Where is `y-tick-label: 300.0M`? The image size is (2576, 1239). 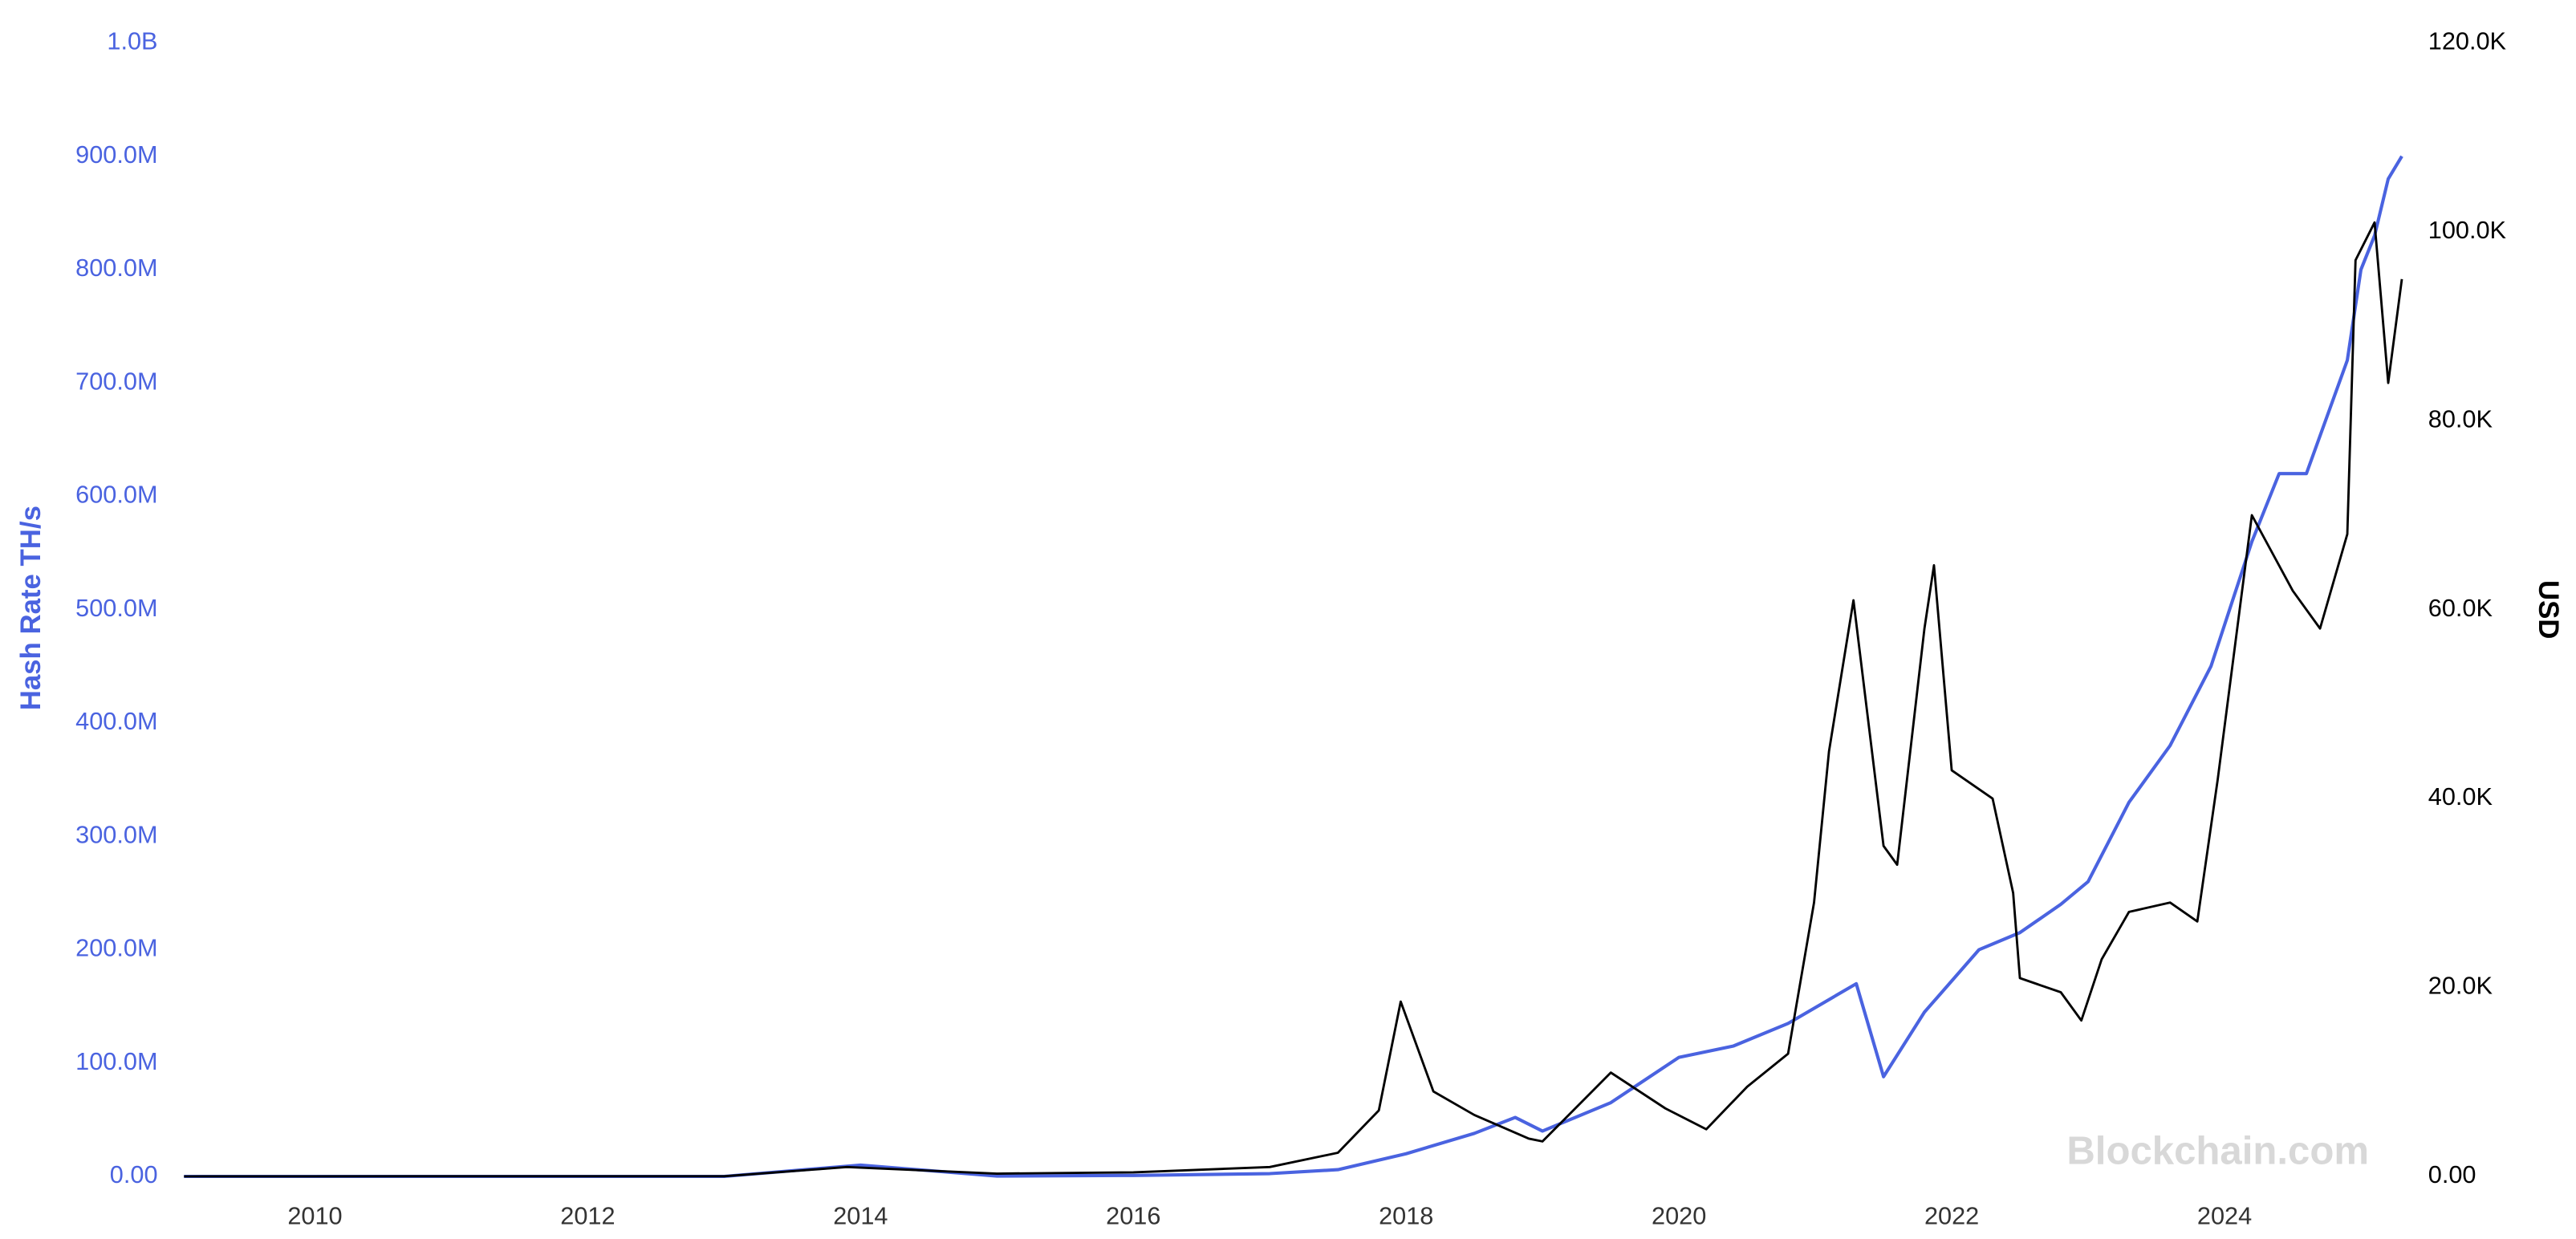 y-tick-label: 300.0M is located at coordinates (116, 834).